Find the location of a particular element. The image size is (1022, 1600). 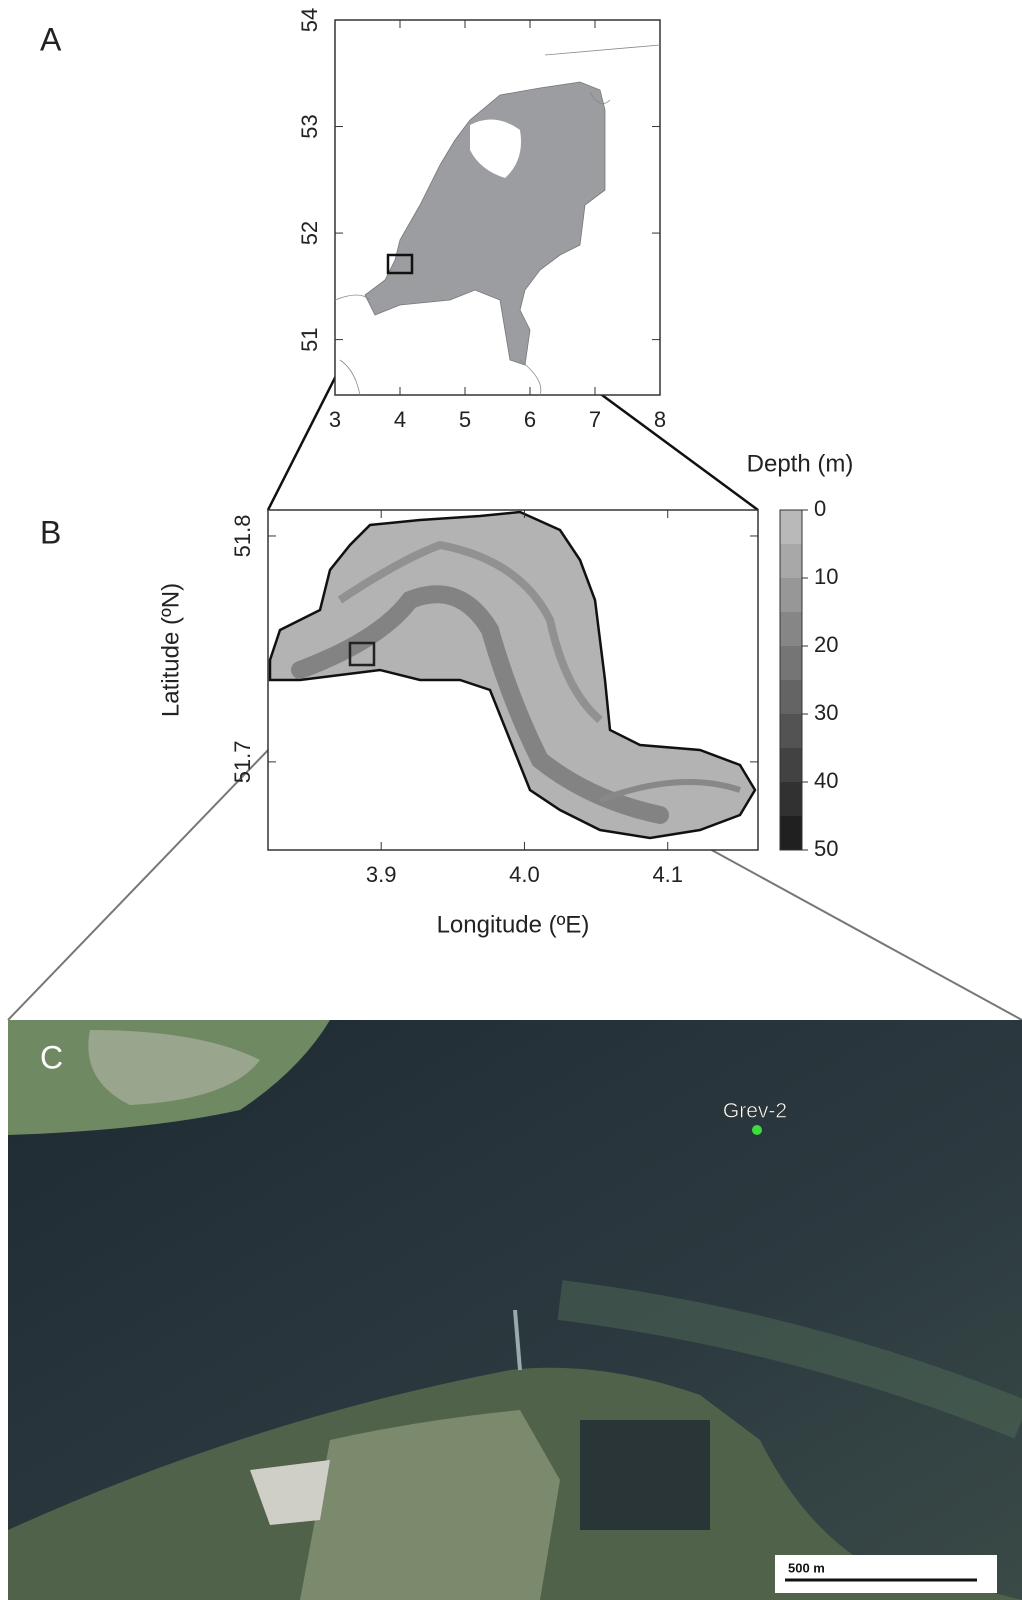

y-tick-label: 51.7 is located at coordinates (242, 761).